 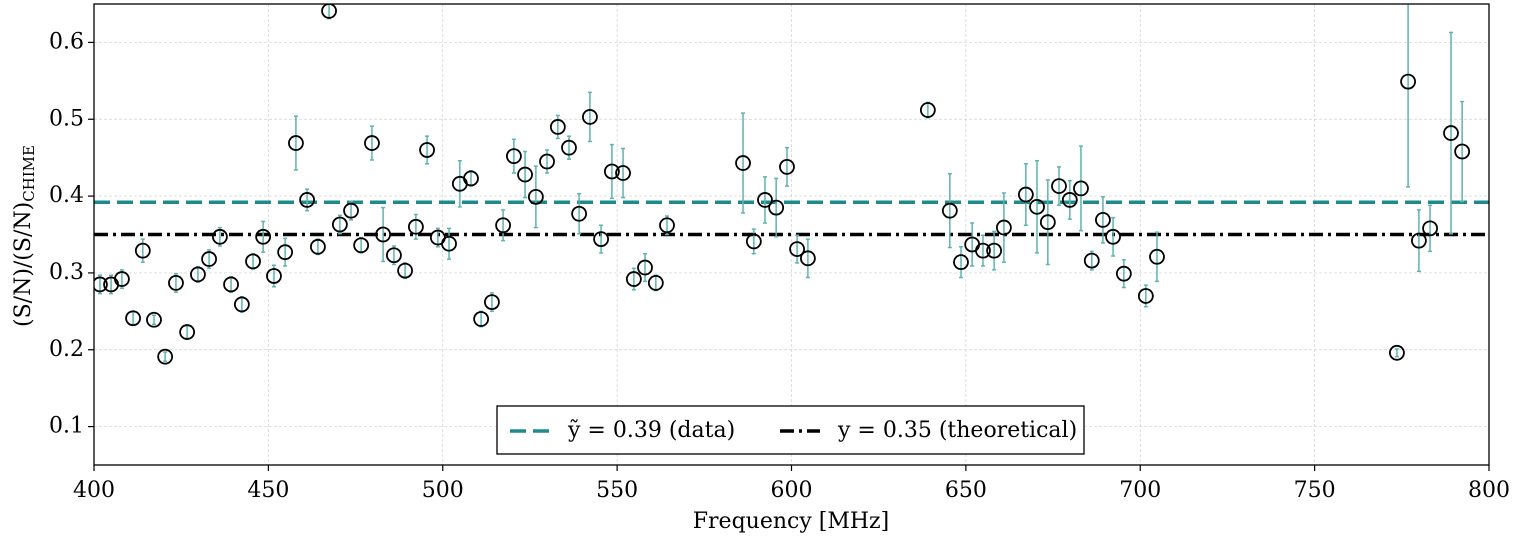 I want to click on y-tick-label: 0.2, so click(x=66, y=349).